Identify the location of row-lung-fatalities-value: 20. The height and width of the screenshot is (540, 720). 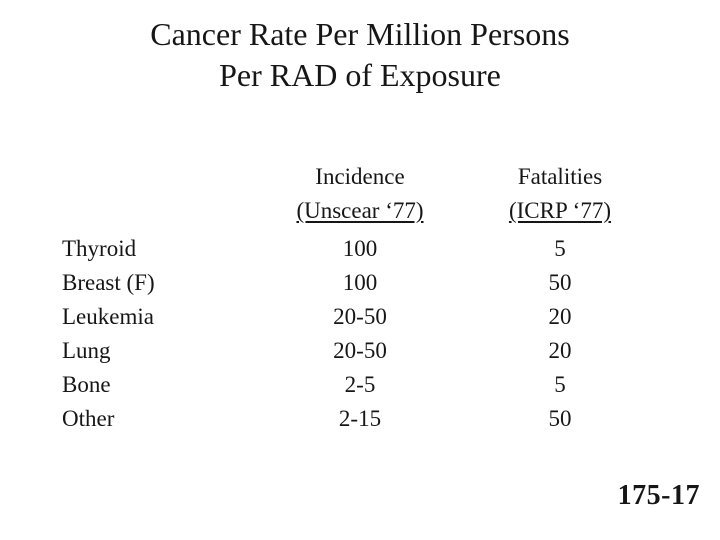
(560, 350).